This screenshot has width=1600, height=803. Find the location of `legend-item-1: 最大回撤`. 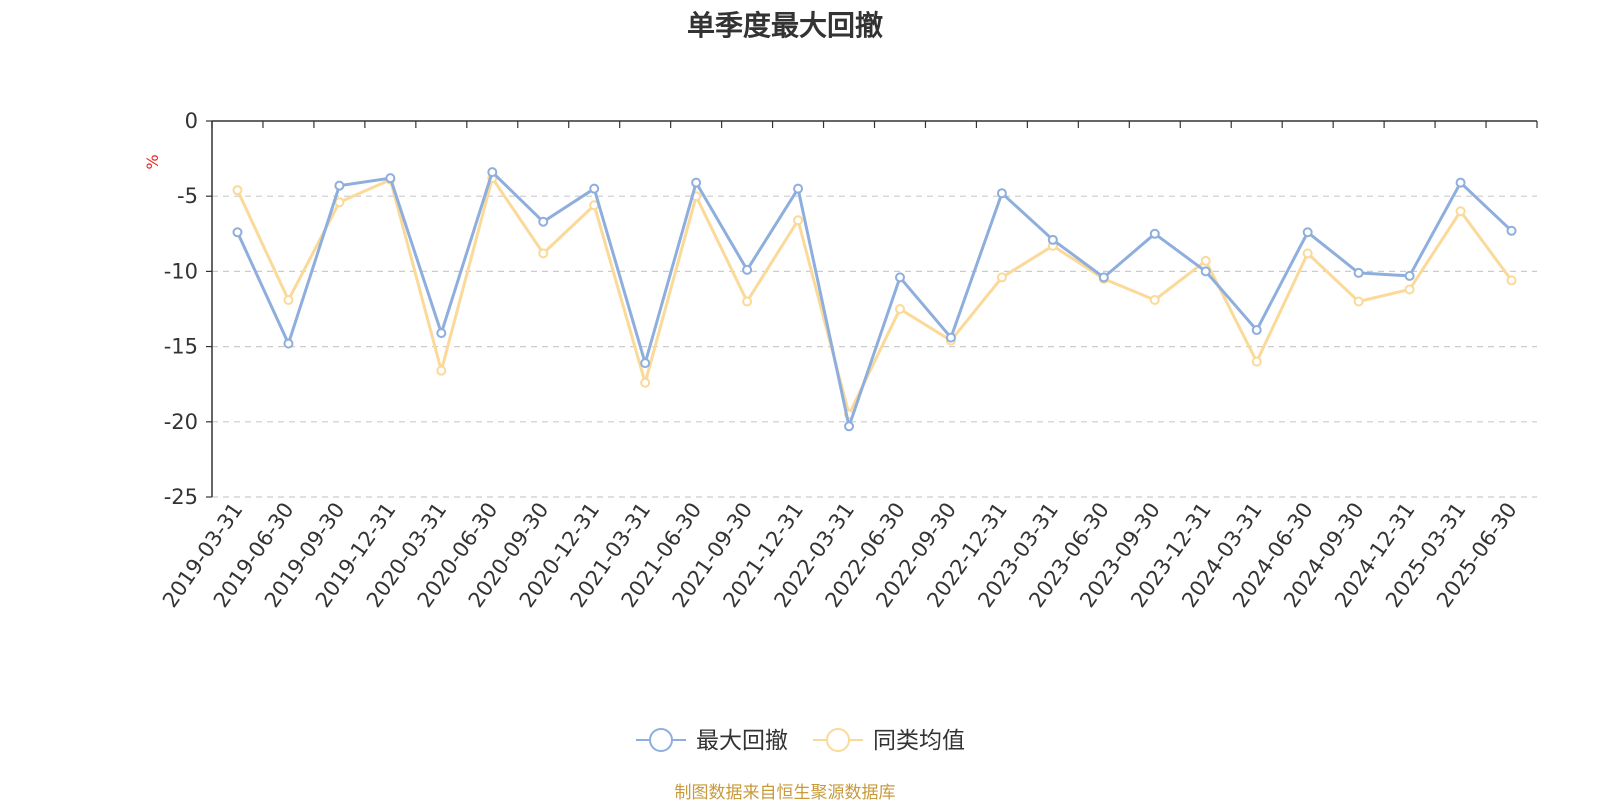

legend-item-1: 最大回撤 is located at coordinates (712, 741).